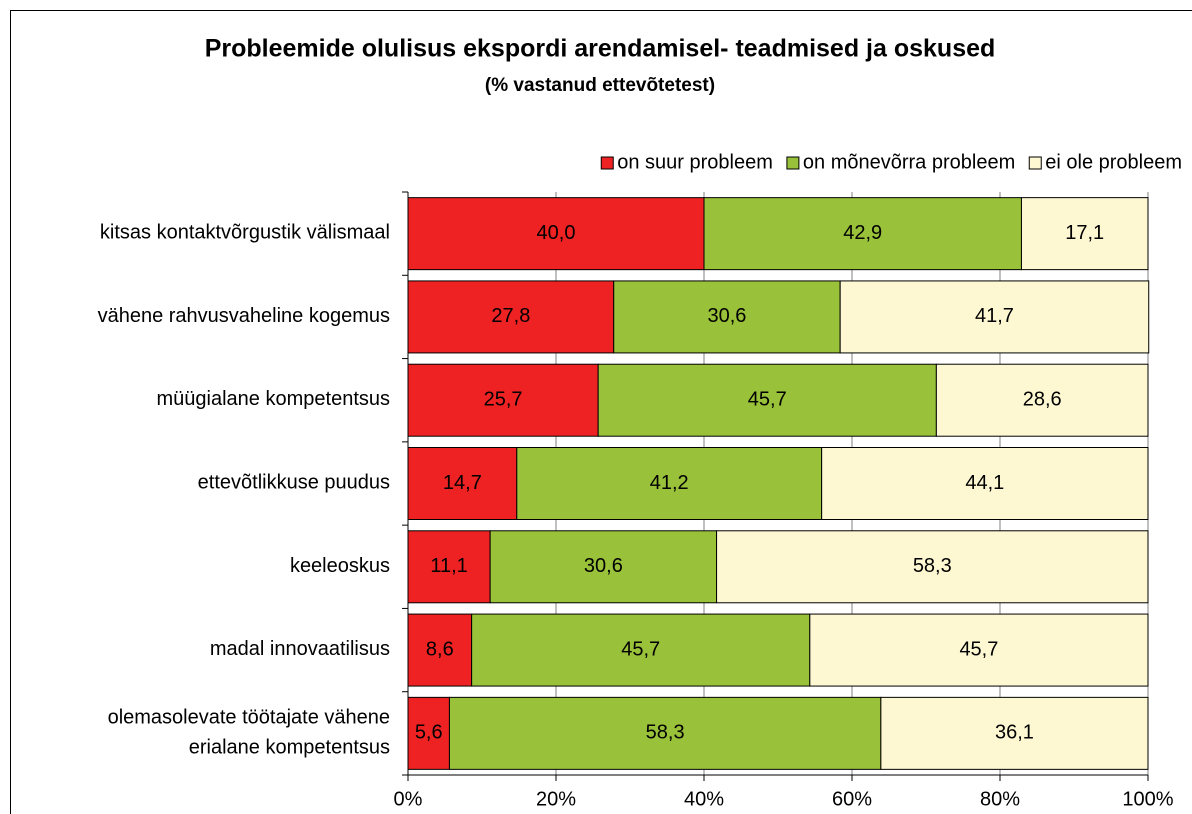  I want to click on data-label: 28,6, so click(1042, 399).